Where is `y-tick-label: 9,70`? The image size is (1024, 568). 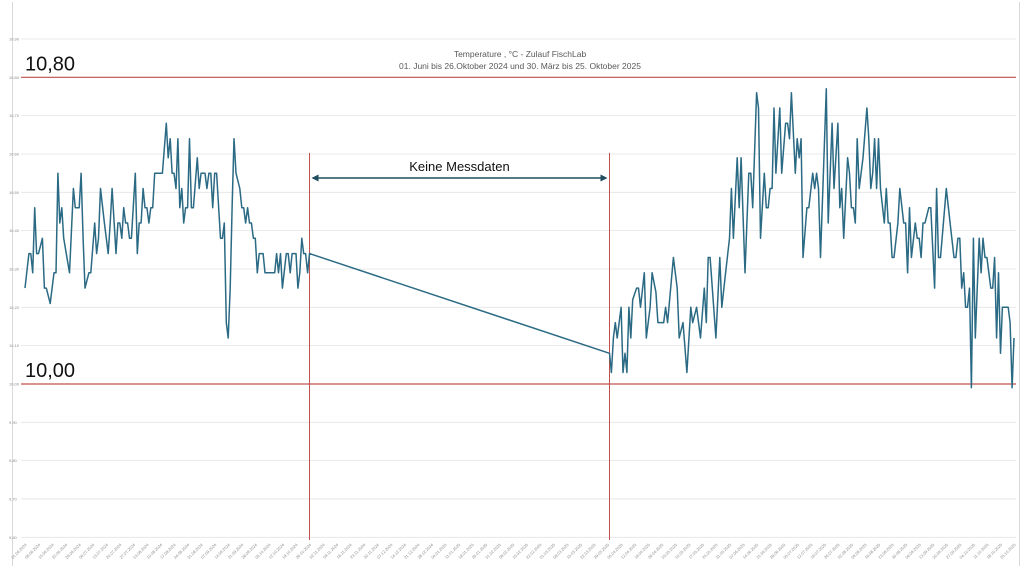
y-tick-label: 9,70 is located at coordinates (13, 498).